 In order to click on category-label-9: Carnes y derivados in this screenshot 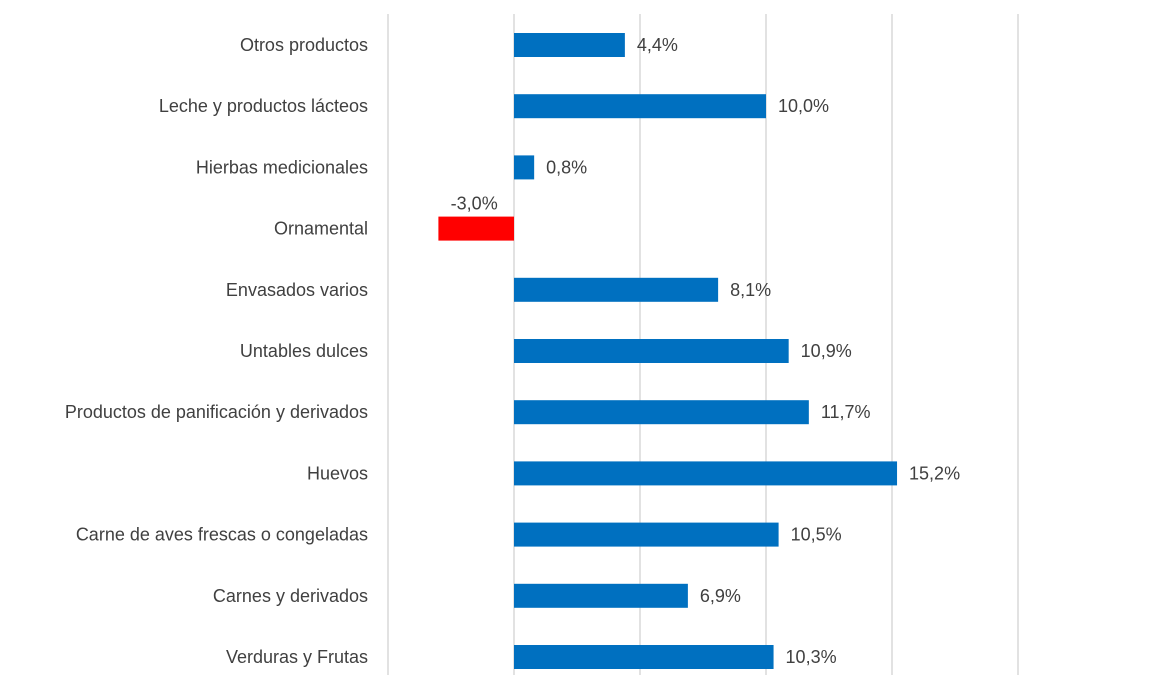, I will do `click(290, 596)`.